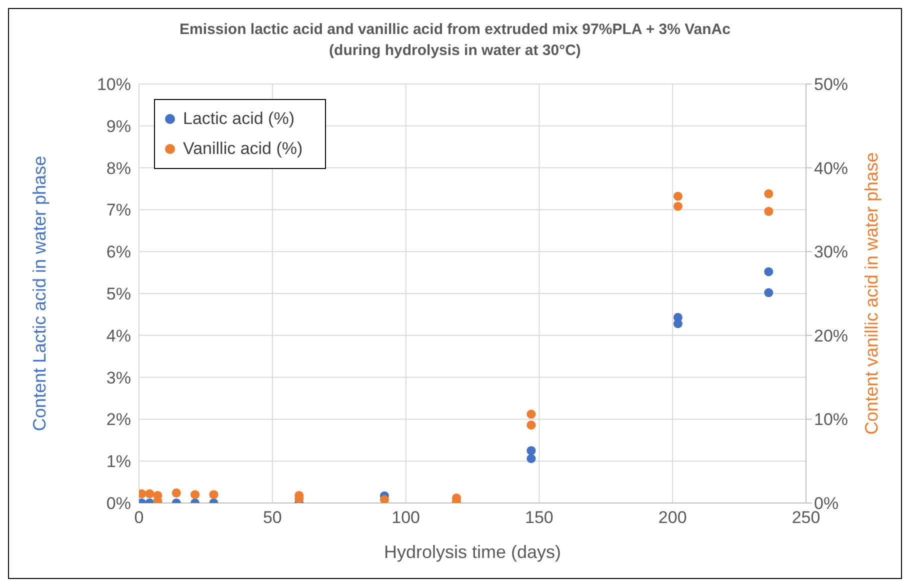 This screenshot has width=908, height=585. Describe the element at coordinates (831, 420) in the screenshot. I see `y2-tick-label: 10%` at that location.